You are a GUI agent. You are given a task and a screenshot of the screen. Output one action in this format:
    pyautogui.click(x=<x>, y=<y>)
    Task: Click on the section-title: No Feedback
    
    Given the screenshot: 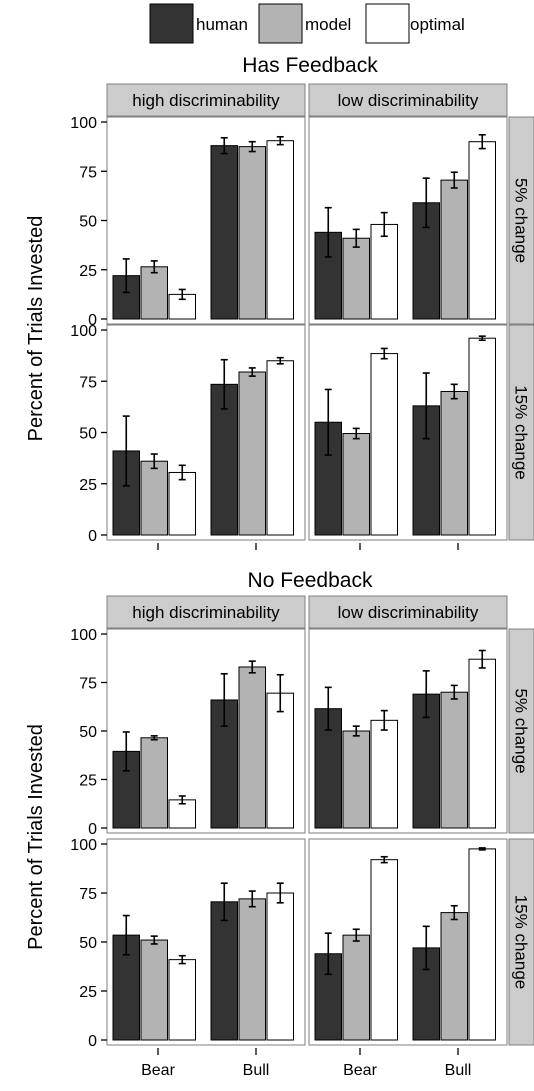 What is the action you would take?
    pyautogui.click(x=310, y=580)
    